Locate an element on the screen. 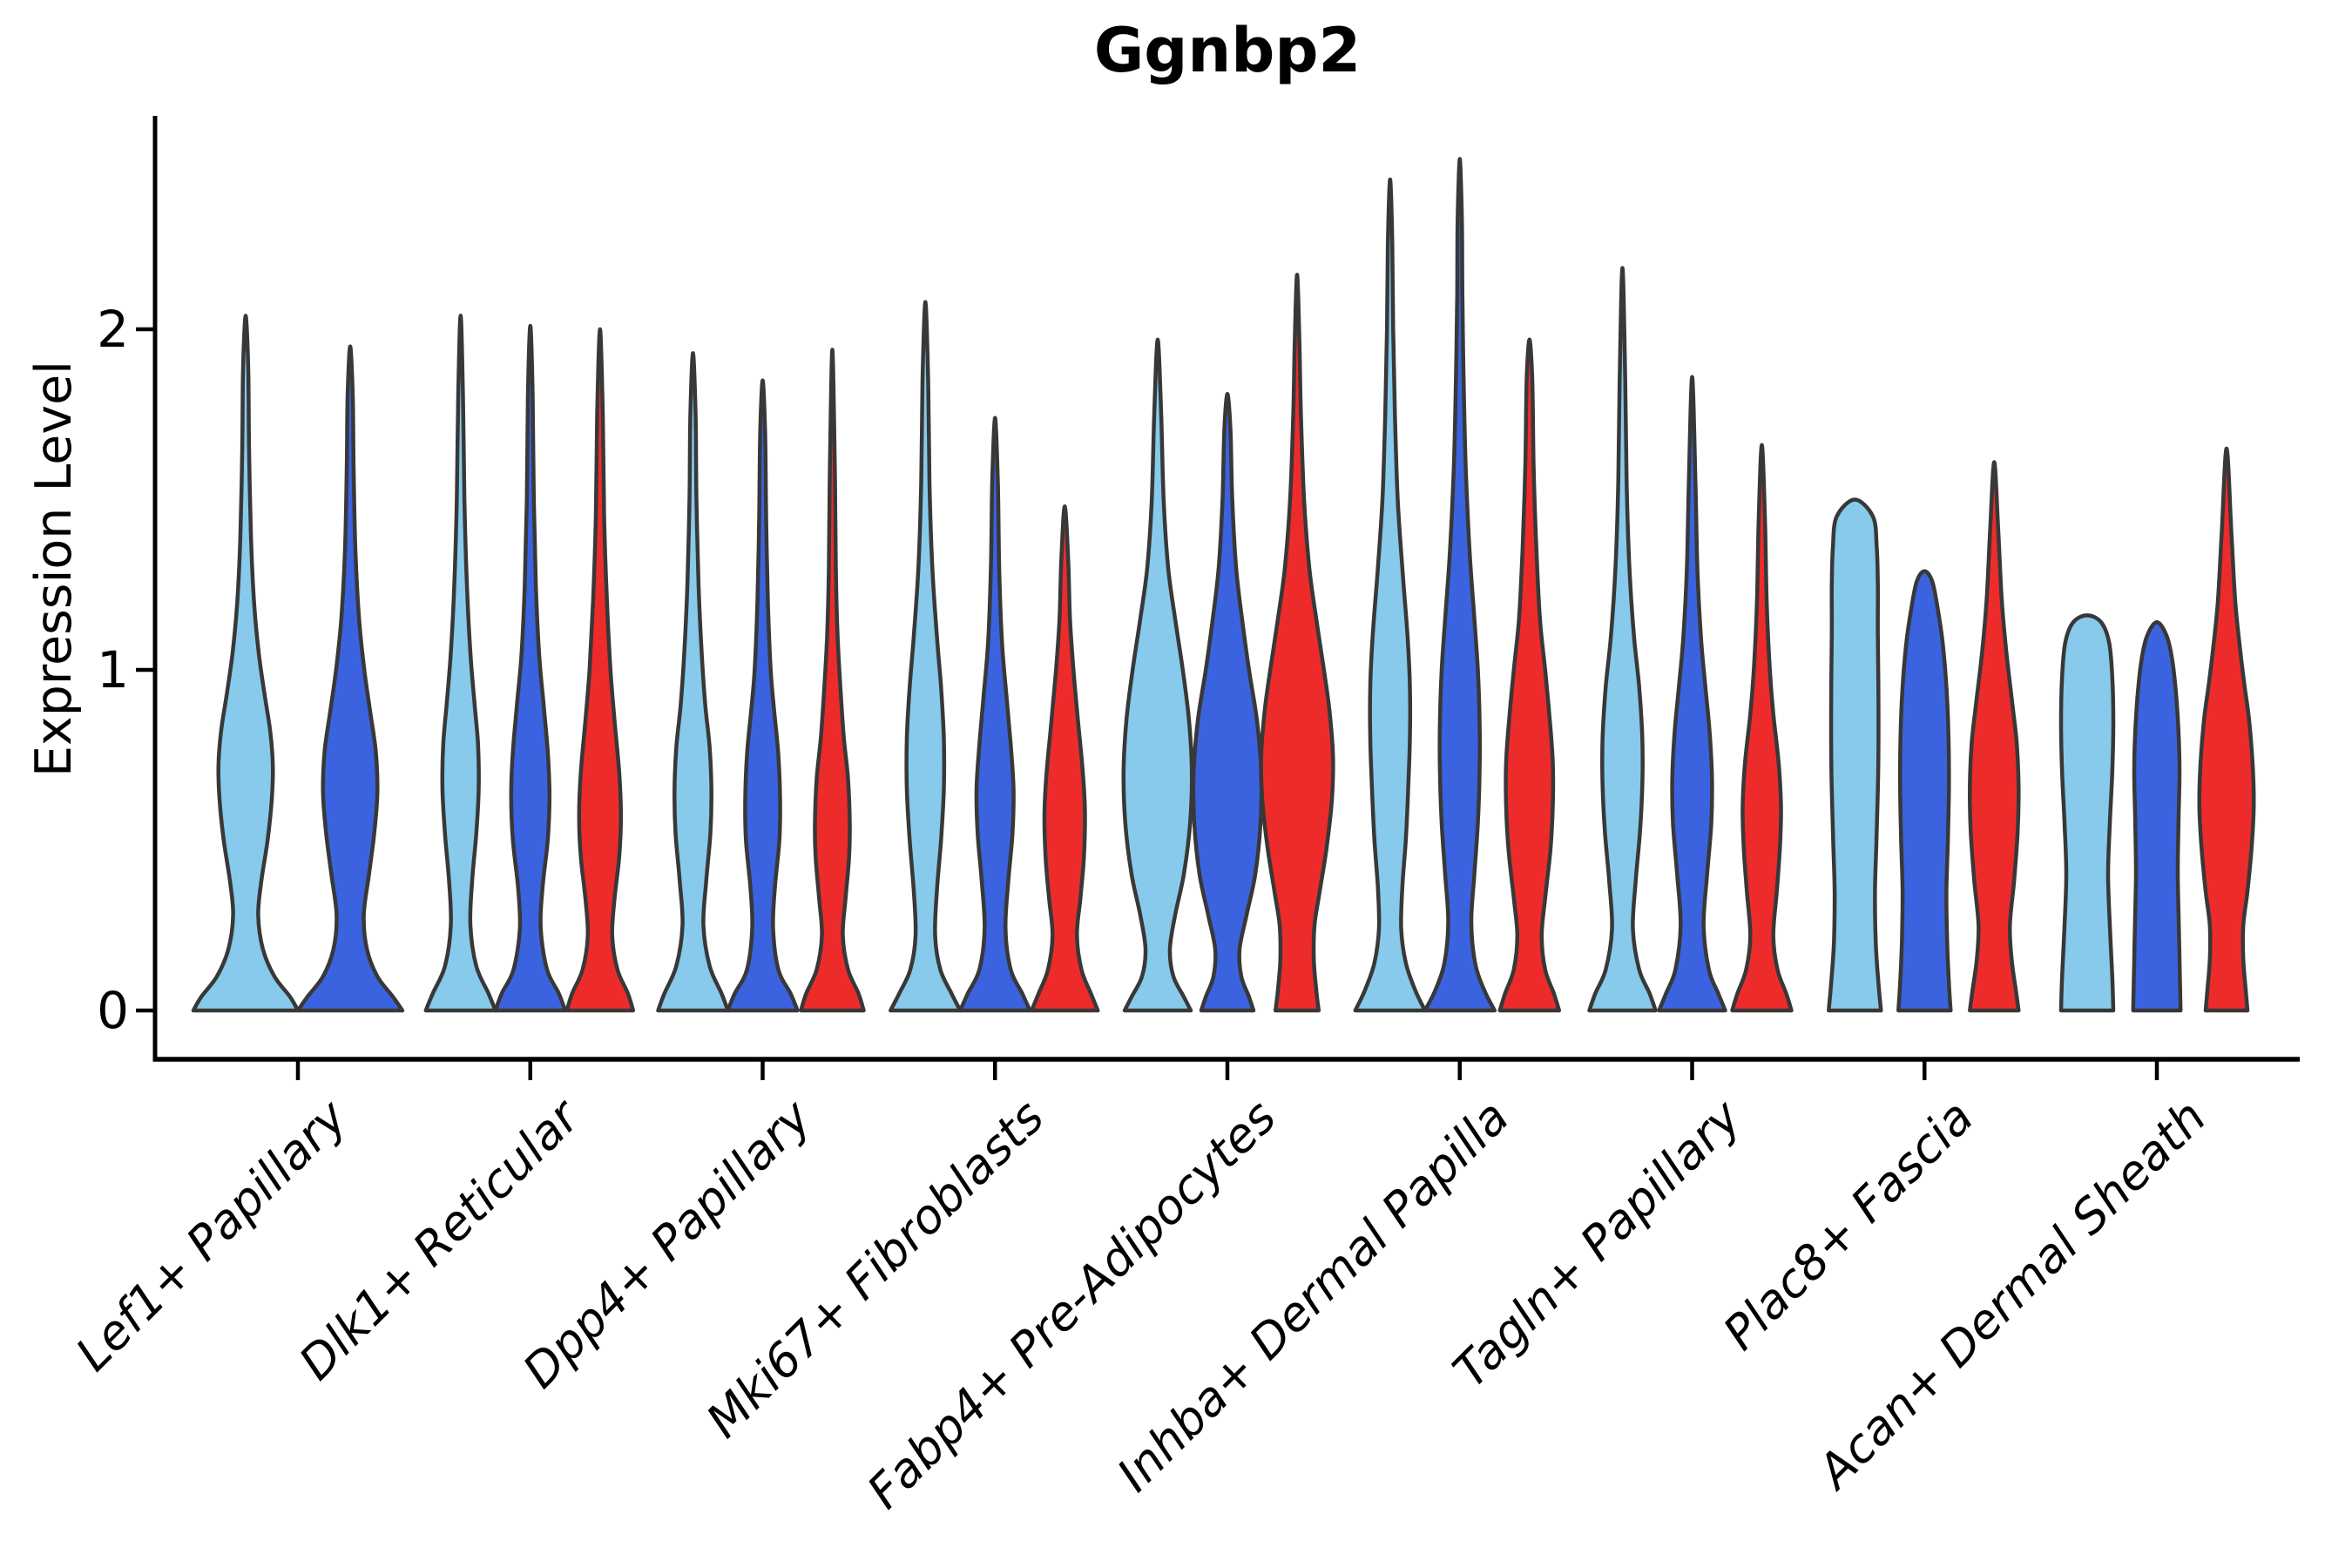 This screenshot has height=1568, width=2352. violin-mki67-fibroblasts-royal-blue is located at coordinates (995, 714).